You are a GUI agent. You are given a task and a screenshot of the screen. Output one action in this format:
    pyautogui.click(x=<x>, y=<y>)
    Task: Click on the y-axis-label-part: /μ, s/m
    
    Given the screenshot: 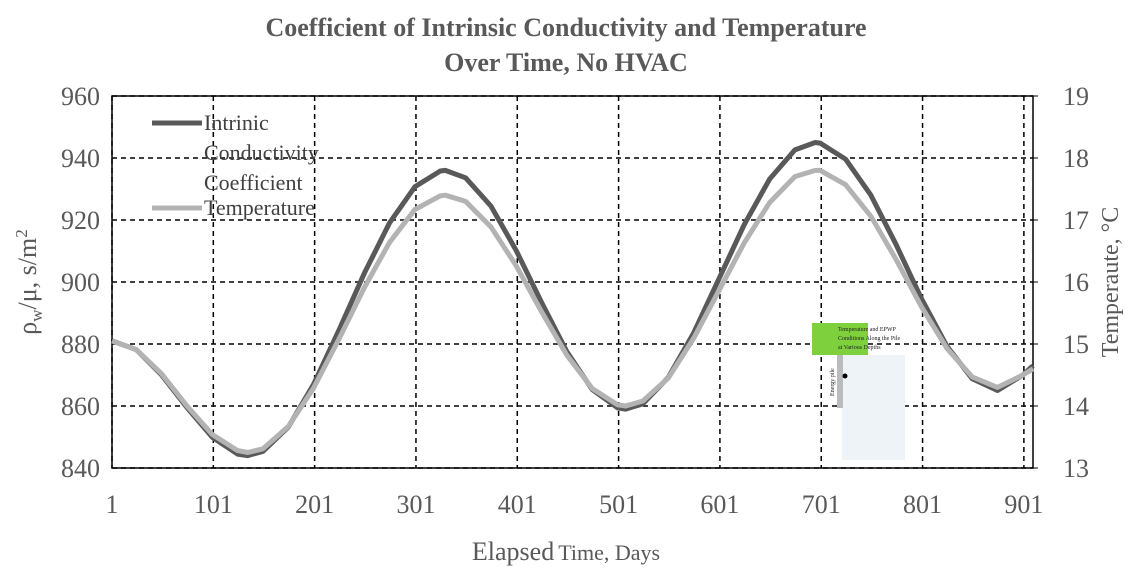 What is the action you would take?
    pyautogui.click(x=27, y=274)
    